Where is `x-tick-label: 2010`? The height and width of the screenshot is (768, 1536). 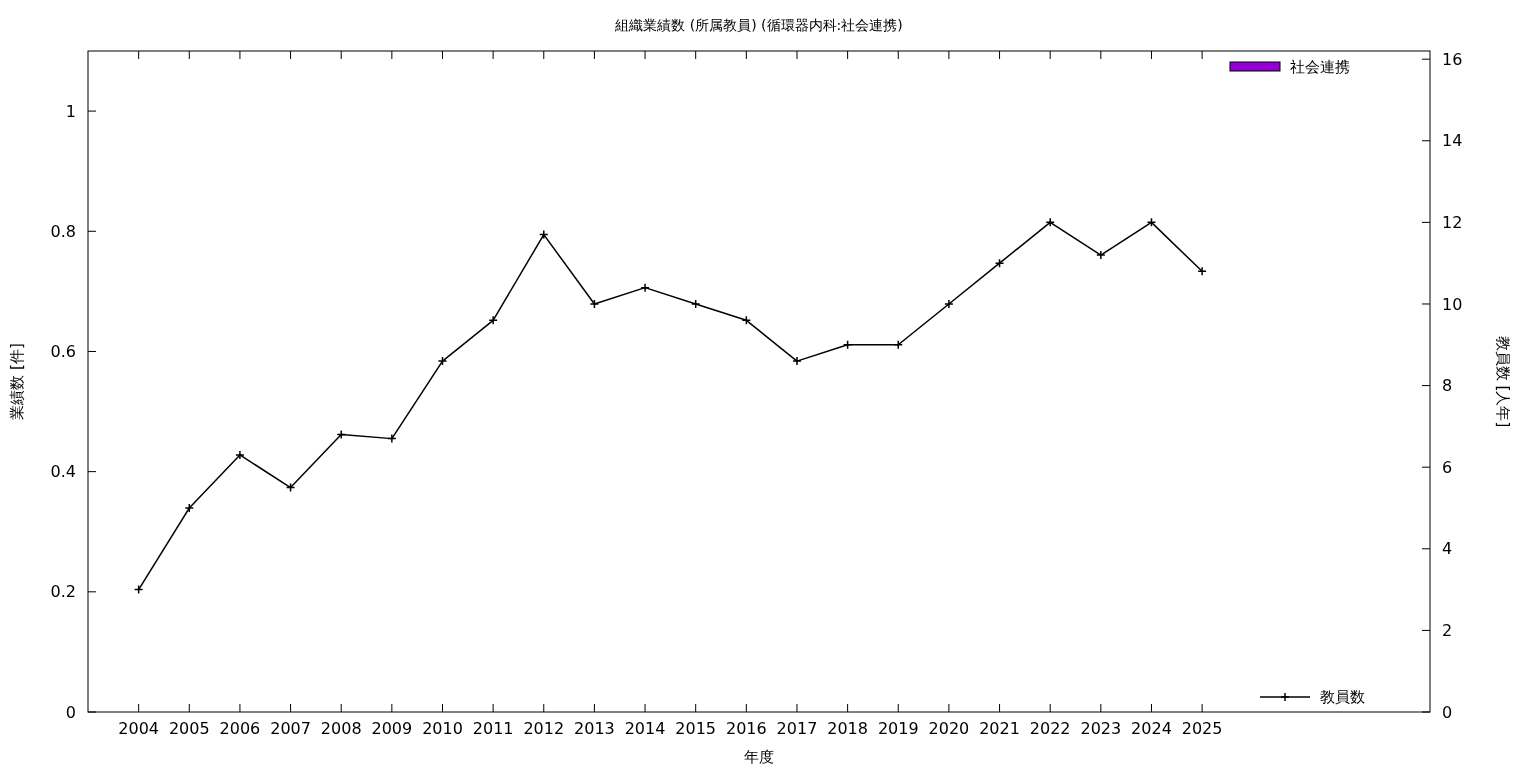
x-tick-label: 2010 is located at coordinates (442, 728).